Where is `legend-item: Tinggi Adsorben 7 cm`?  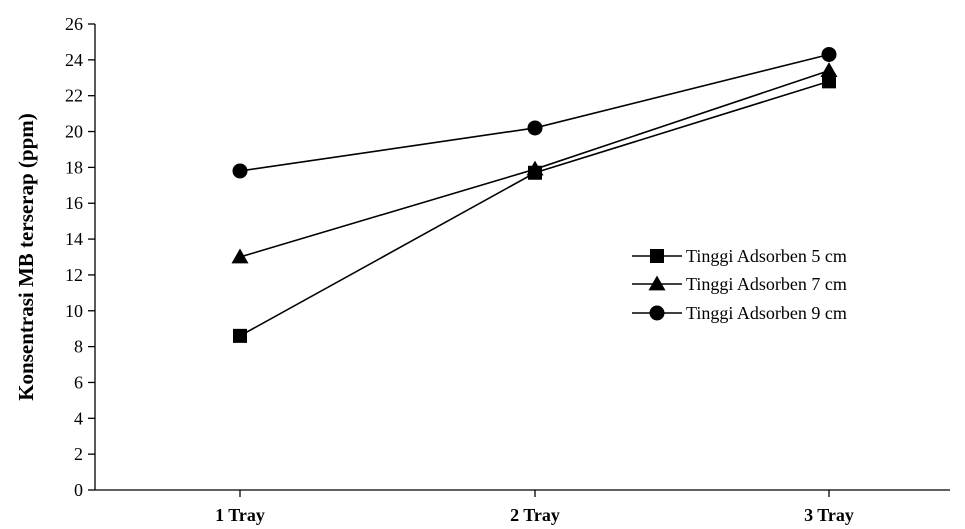
legend-item: Tinggi Adsorben 7 cm is located at coordinates (739, 284).